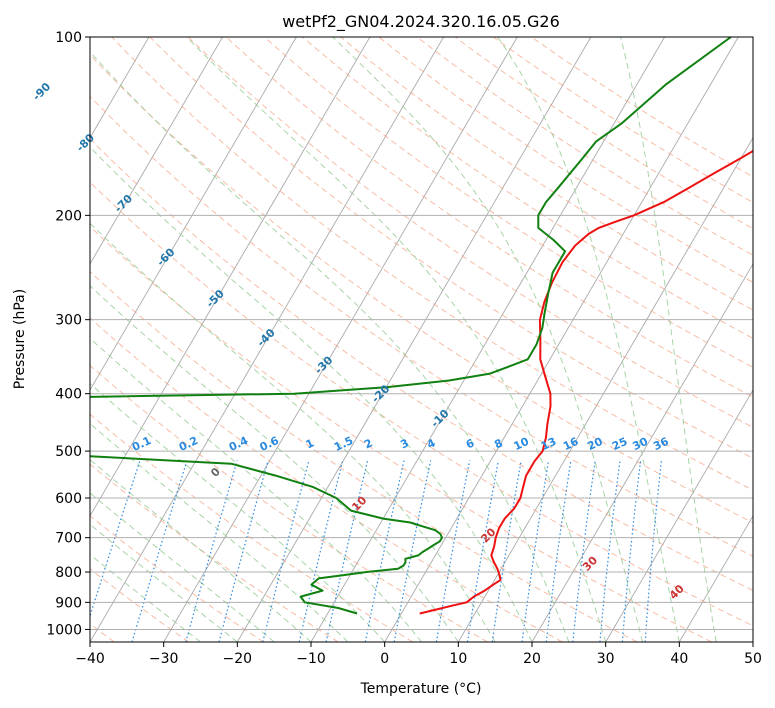  Describe the element at coordinates (418, 654) in the screenshot. I see `x-axis-ticks: −40 −30 −20 −10 0 10 20 30 40 50` at that location.